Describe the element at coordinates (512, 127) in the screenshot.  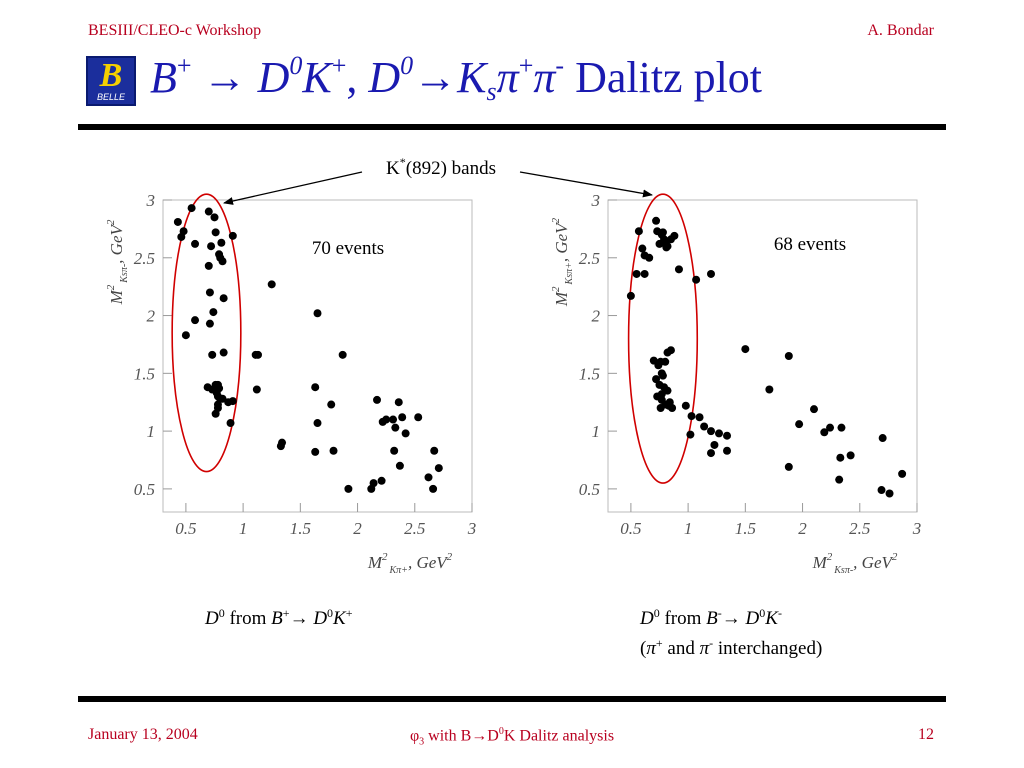
I see `top-divider` at that location.